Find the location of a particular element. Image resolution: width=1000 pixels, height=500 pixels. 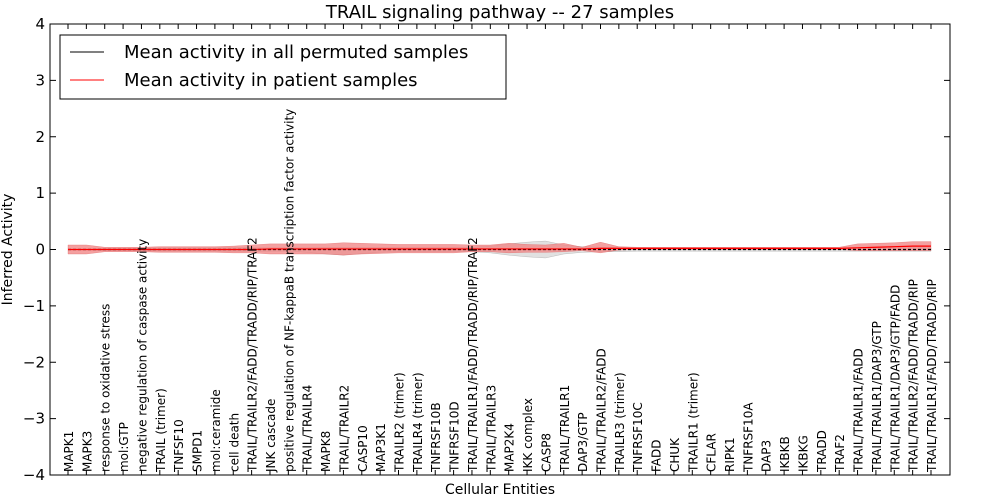

x-tick-label: TRAIL/TRAILR2/FADD is located at coordinates (601, 410).